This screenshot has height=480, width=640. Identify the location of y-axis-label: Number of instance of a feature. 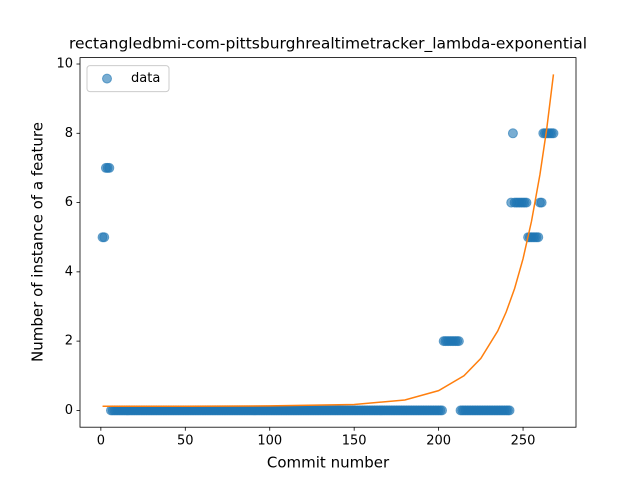
(38, 242).